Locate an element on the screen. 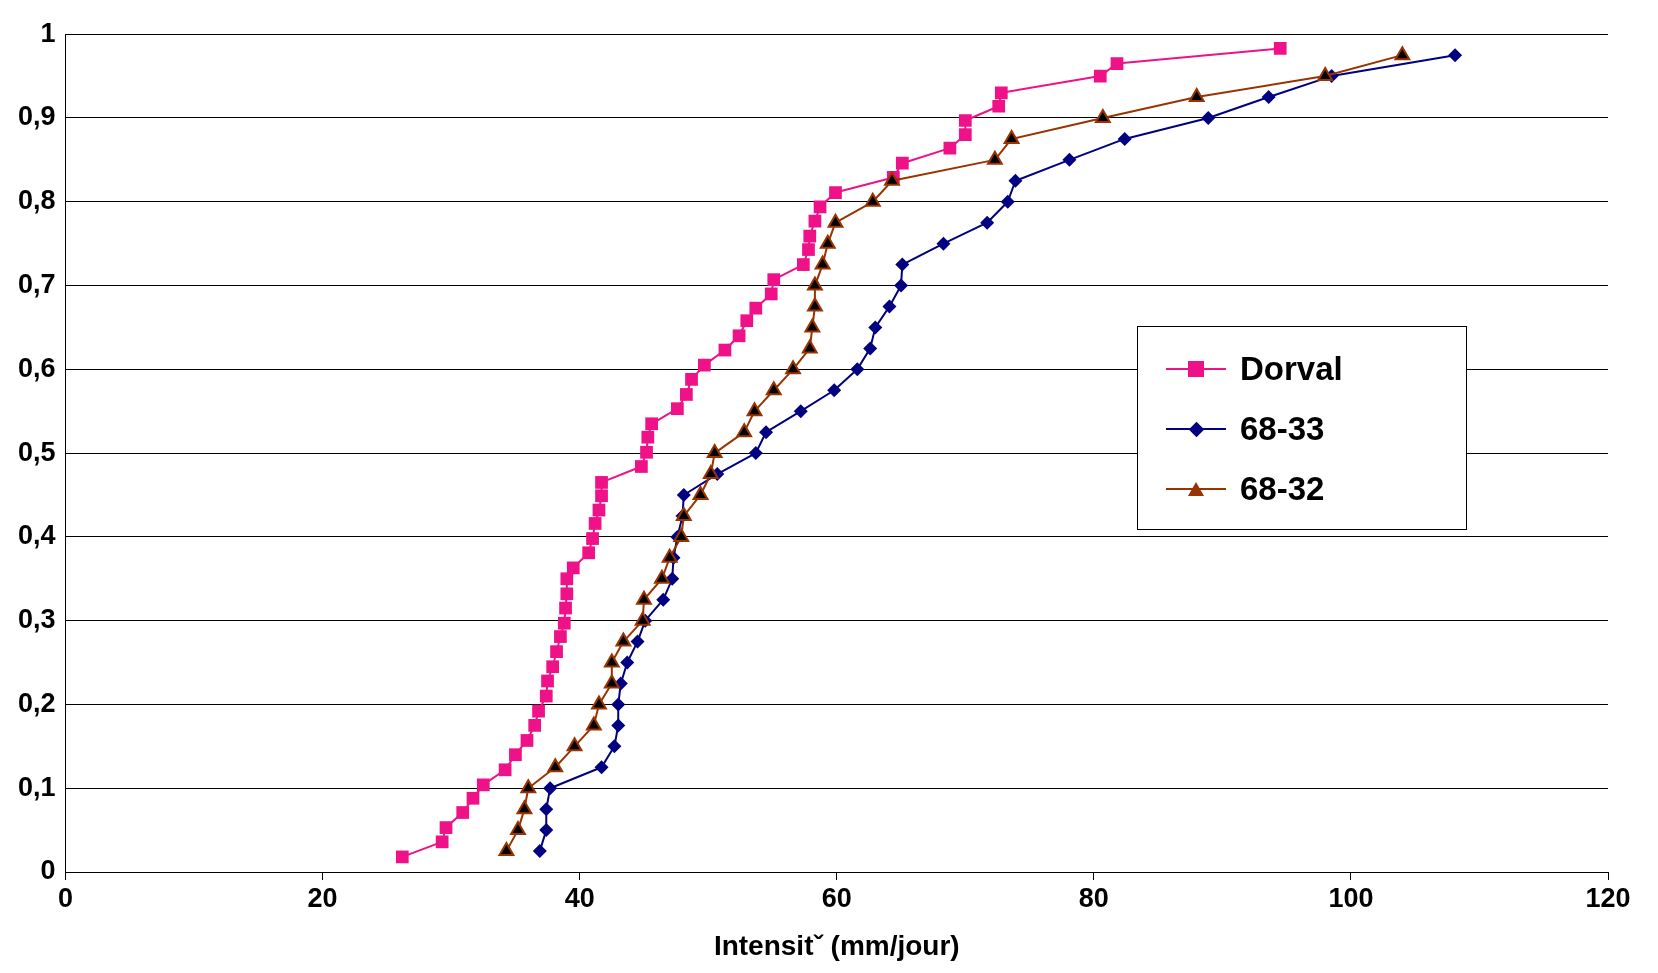 The image size is (1658, 973). y-tick-label: 0,4 is located at coordinates (36, 535).